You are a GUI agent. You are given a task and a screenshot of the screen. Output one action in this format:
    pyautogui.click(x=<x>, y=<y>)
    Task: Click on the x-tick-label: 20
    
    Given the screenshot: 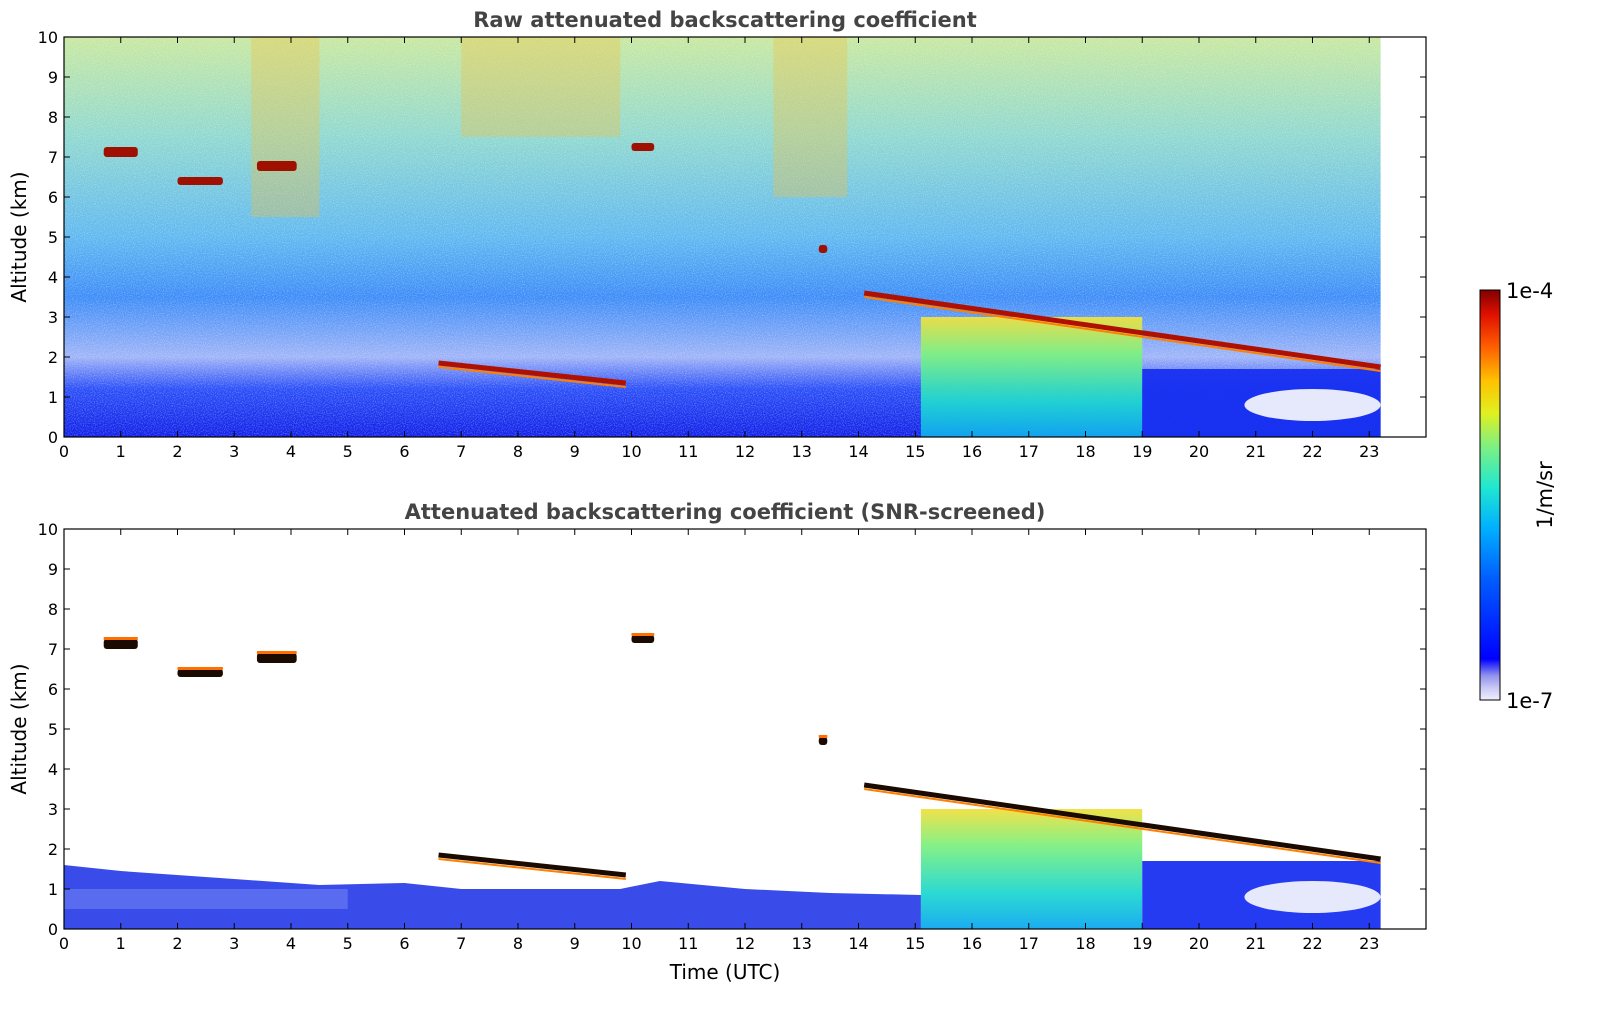 What is the action you would take?
    pyautogui.click(x=1199, y=451)
    